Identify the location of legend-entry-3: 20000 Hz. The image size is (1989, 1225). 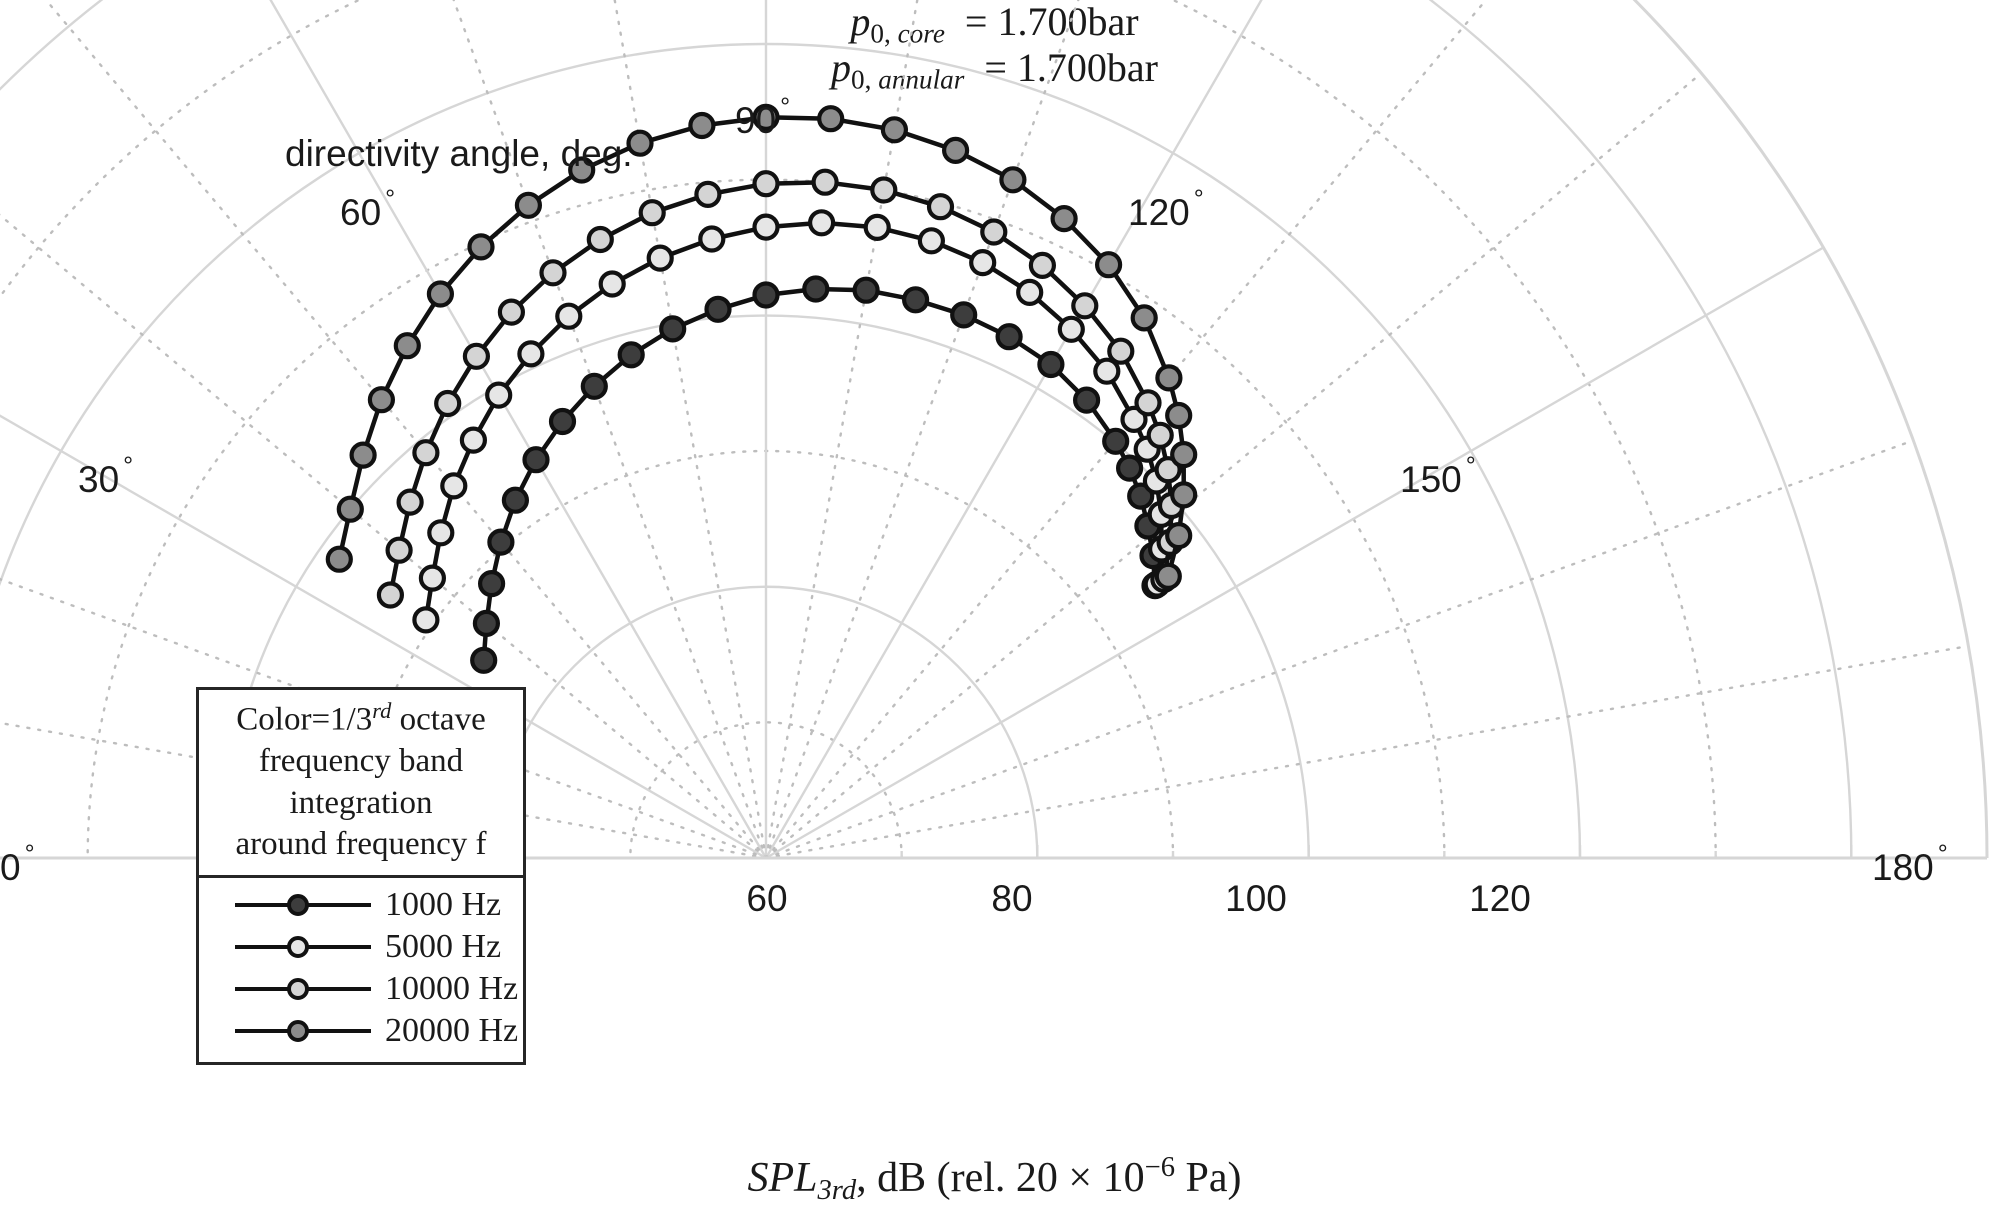
(361, 1031).